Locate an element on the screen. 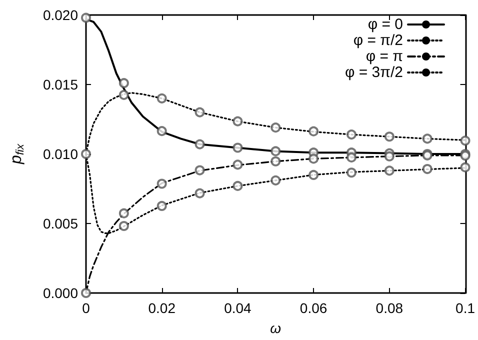  y-tick-label: 0.000 is located at coordinates (60, 293).